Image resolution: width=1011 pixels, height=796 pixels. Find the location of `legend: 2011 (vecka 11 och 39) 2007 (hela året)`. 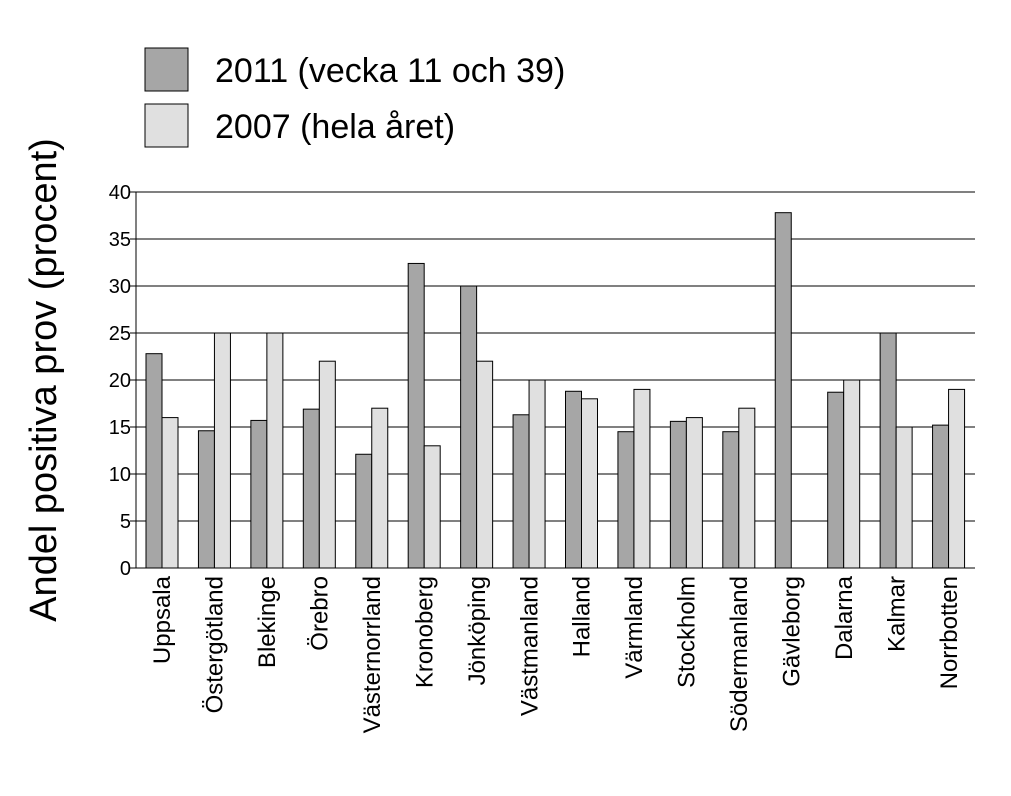

legend: 2011 (vecka 11 och 39) 2007 (hela året) is located at coordinates (354, 97).